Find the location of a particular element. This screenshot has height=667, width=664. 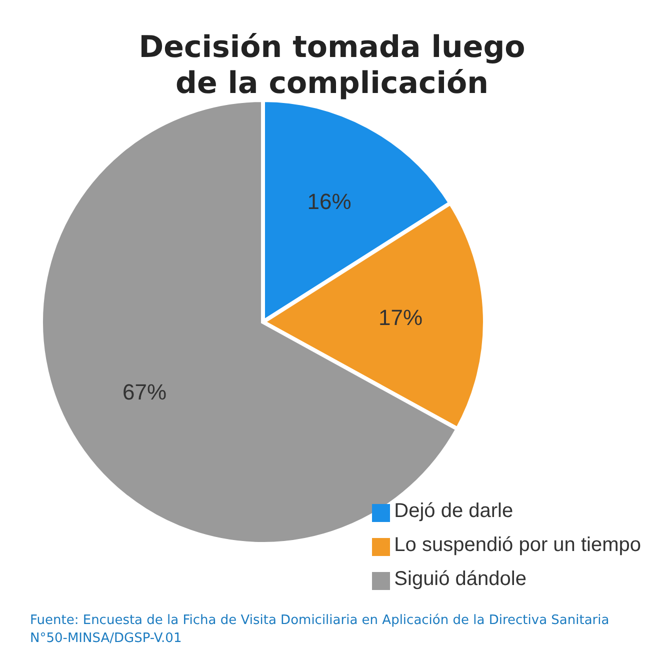

legend-label: Lo suspendió por un tiempo is located at coordinates (517, 545).